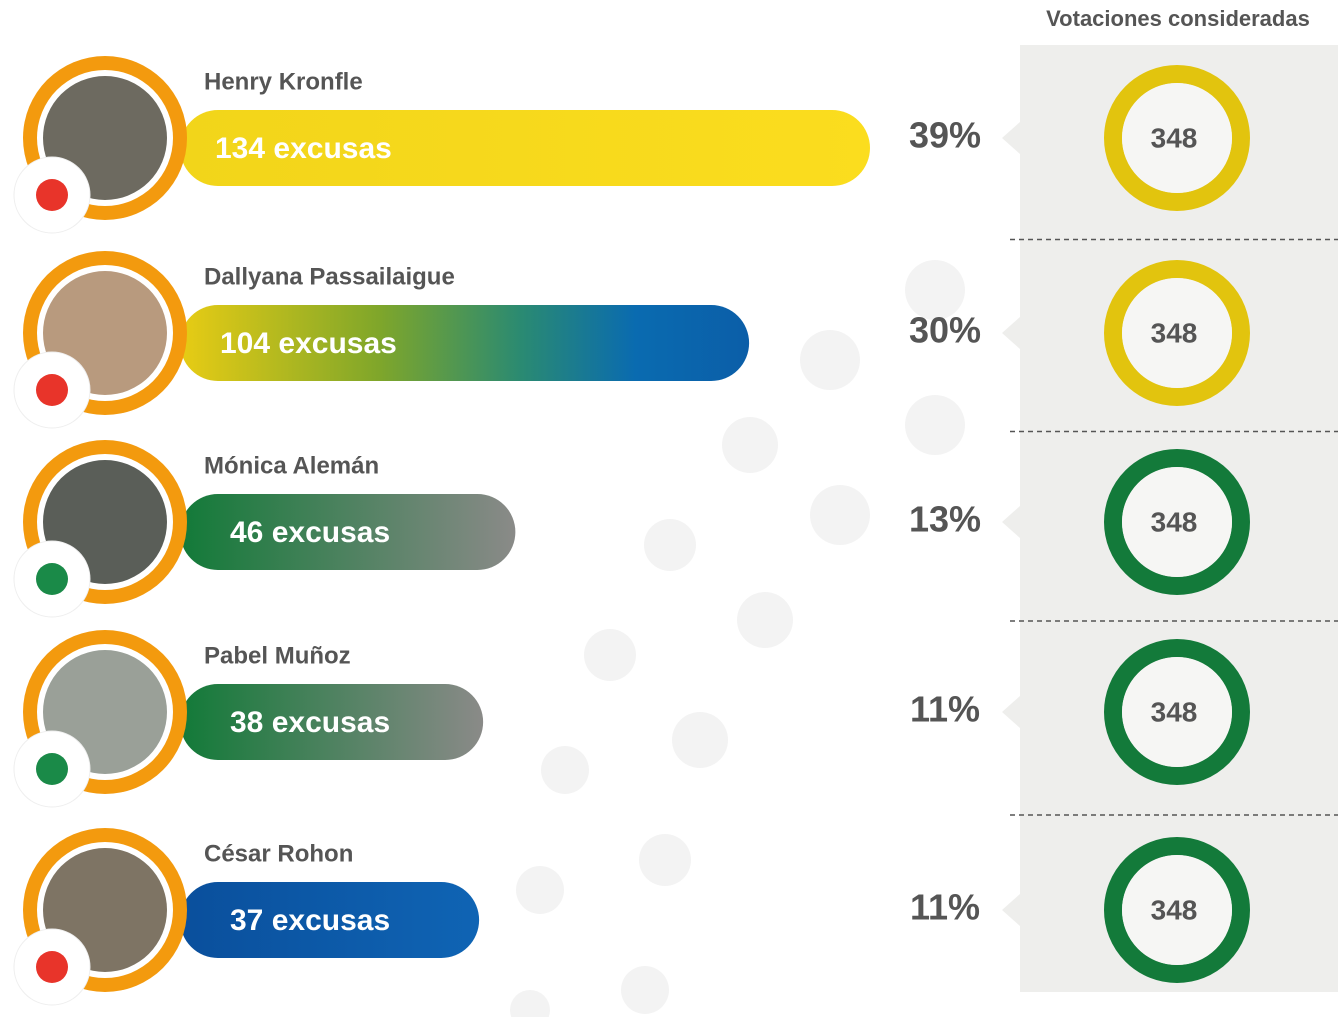  Describe the element at coordinates (283, 81) in the screenshot. I see `candidate-name: Henry Kronfle` at that location.